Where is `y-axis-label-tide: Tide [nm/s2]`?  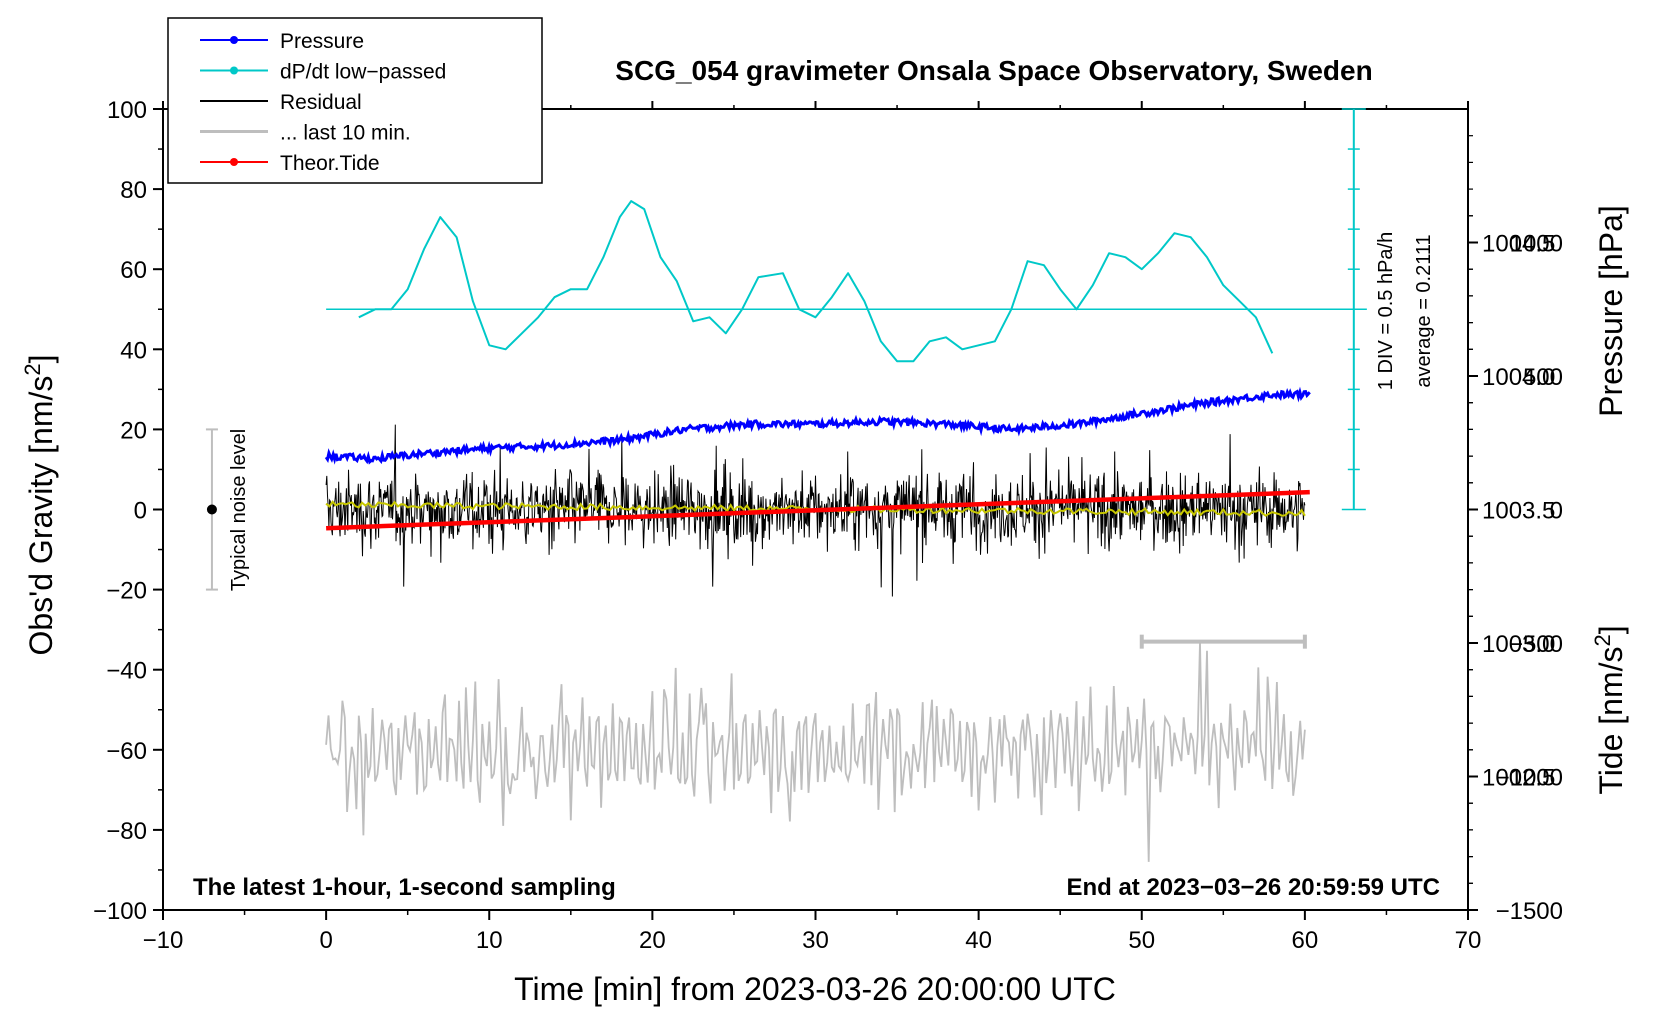 y-axis-label-tide: Tide [nm/s2] is located at coordinates (1609, 709).